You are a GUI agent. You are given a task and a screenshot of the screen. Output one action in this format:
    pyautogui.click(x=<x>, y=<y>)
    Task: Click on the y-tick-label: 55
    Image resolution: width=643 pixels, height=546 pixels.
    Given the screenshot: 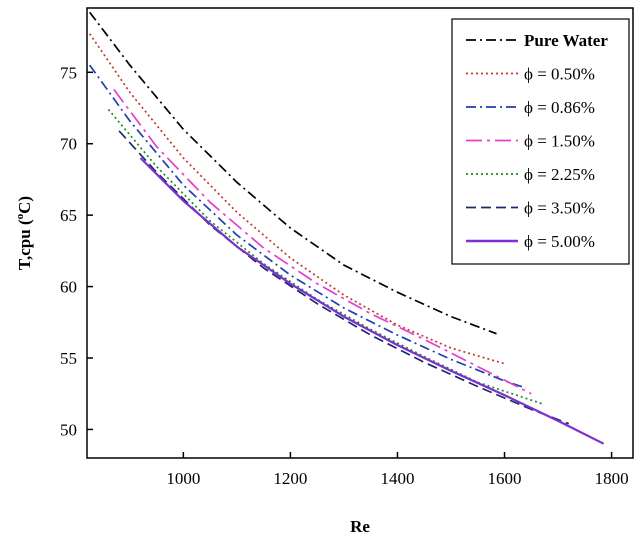 What is the action you would take?
    pyautogui.click(x=68, y=358)
    